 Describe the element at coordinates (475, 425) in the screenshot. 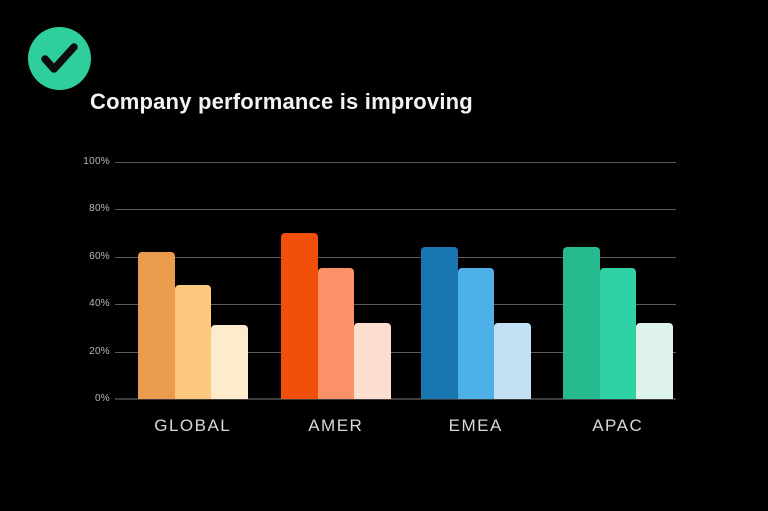

I see `x-tick-label-emea: EMEA` at that location.